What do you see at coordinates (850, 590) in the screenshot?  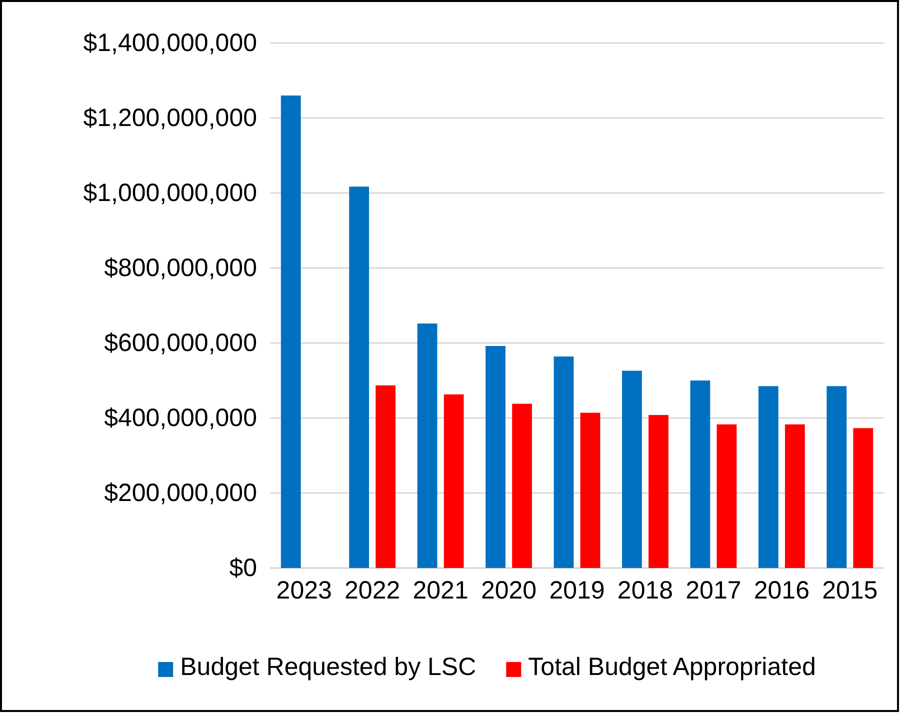 I see `x-tick-label: 2015` at bounding box center [850, 590].